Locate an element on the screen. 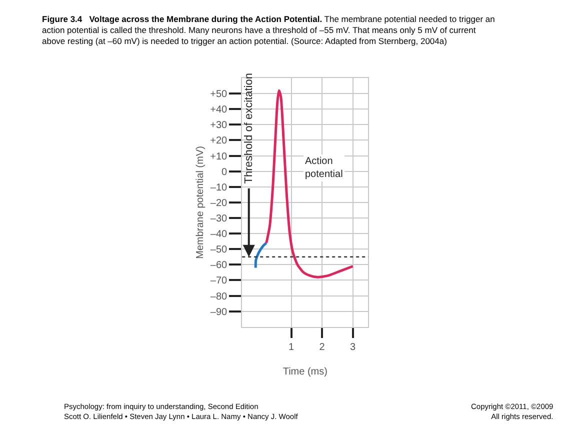  y-tick-label: –60 is located at coordinates (219, 266).